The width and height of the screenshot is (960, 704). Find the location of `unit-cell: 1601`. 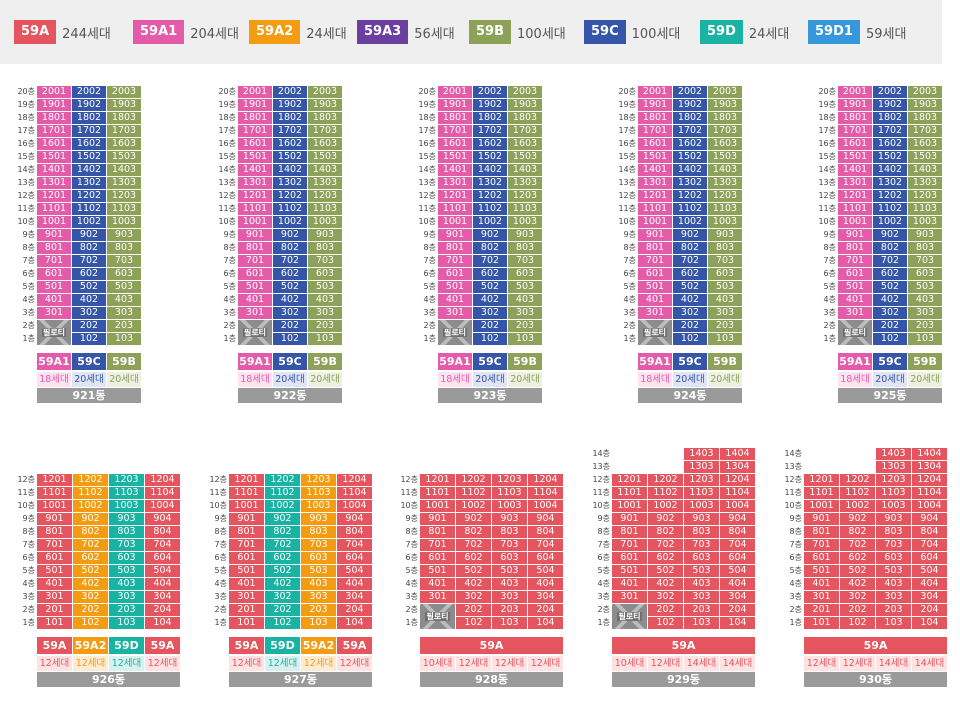

unit-cell: 1601 is located at coordinates (54, 144).